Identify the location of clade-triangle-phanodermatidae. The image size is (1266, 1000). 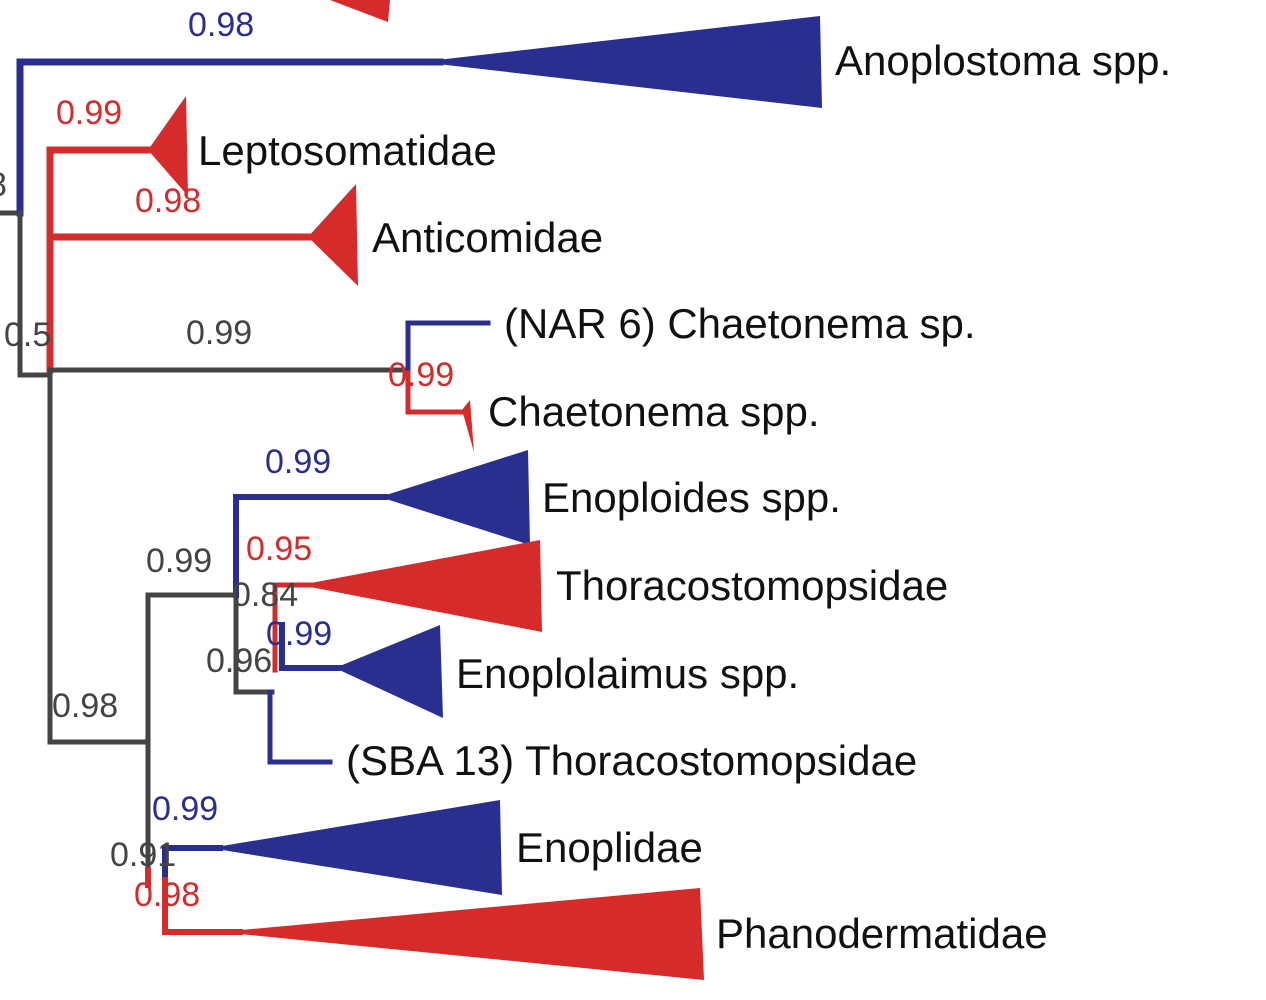
(462, 934).